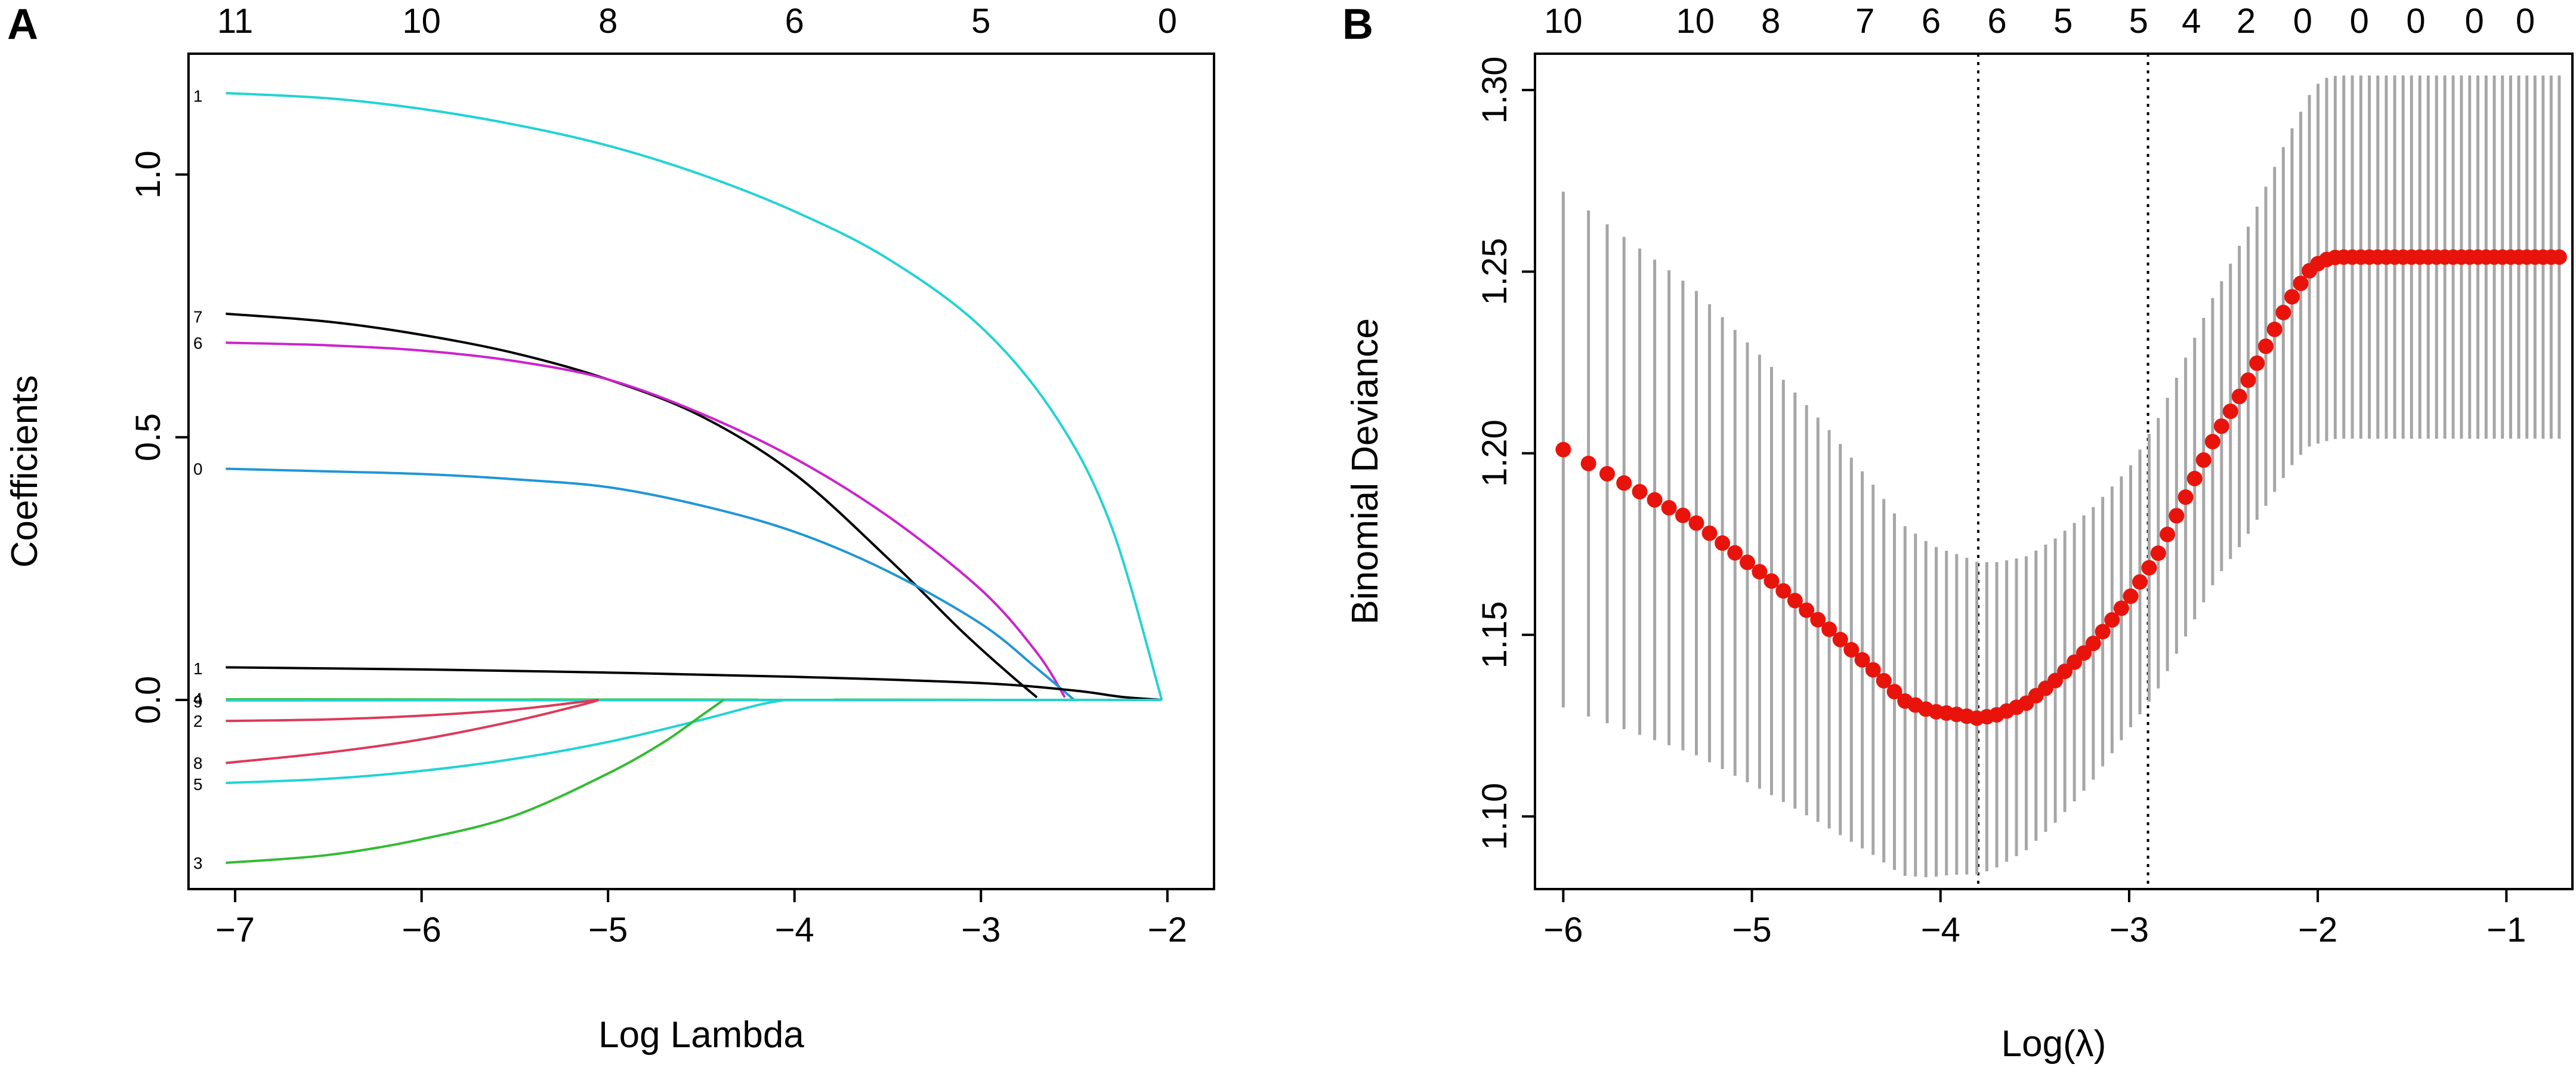 The width and height of the screenshot is (2576, 1086). Describe the element at coordinates (198, 721) in the screenshot. I see `path-end-label: 2` at that location.